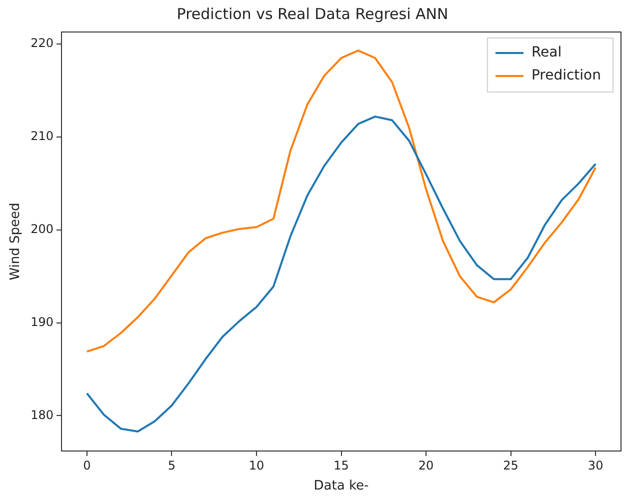  I want to click on x-tick-label: 5, so click(172, 465).